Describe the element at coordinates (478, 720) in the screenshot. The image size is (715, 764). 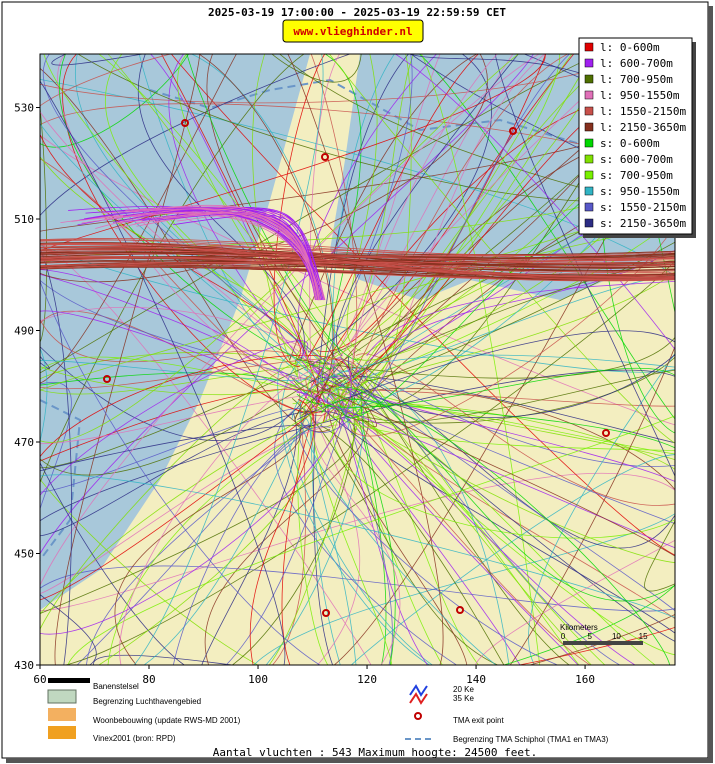
I see `legend-text: TMA exit point` at that location.